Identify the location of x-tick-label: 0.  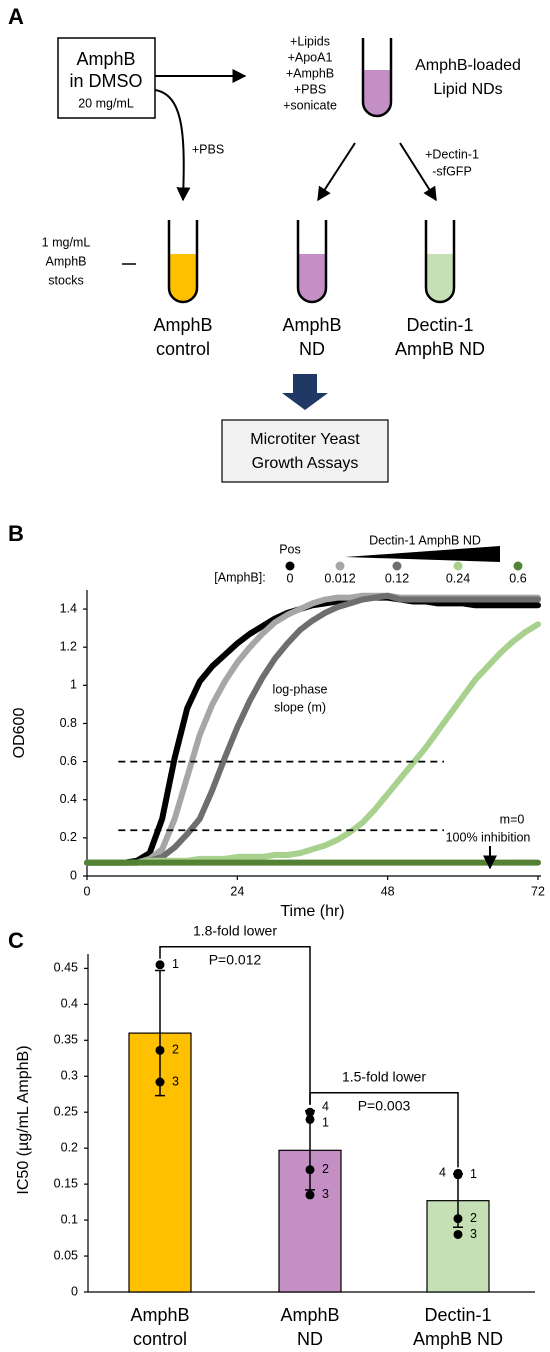
(87, 891).